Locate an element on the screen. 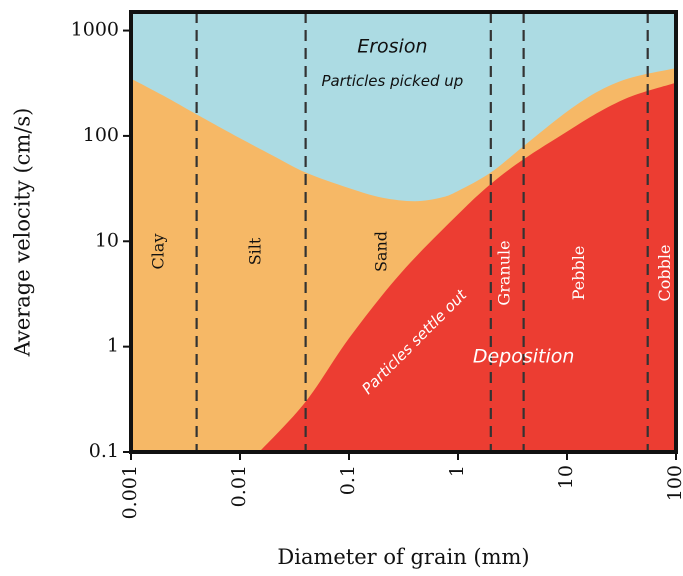 This screenshot has height=576, width=683. y-axis-title: Average velocity (cm/s) is located at coordinates (23, 233).